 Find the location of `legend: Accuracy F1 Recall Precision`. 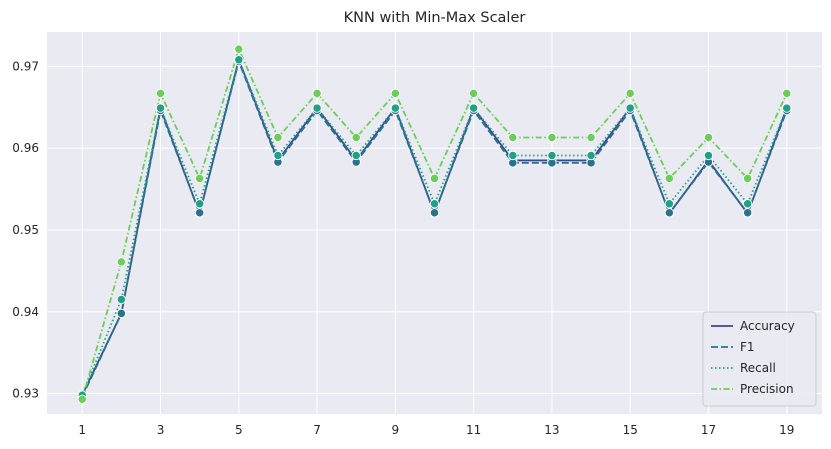

legend: Accuracy F1 Recall Precision is located at coordinates (759, 359).